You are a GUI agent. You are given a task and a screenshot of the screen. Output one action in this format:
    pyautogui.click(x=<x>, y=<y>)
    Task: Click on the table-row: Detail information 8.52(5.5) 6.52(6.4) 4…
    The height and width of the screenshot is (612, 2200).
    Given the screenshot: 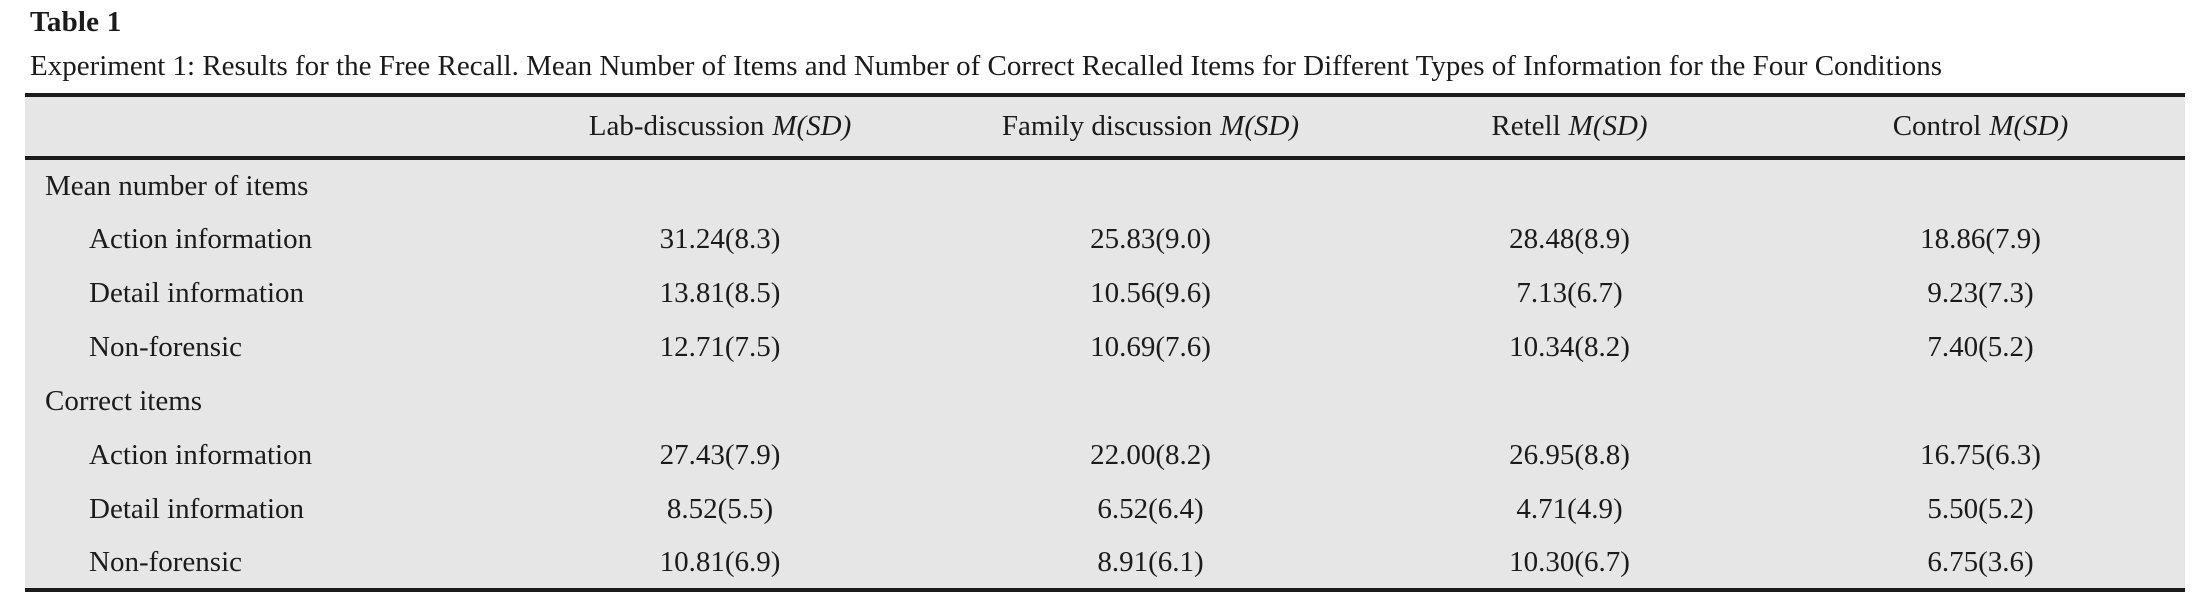 What is the action you would take?
    pyautogui.click(x=1105, y=509)
    